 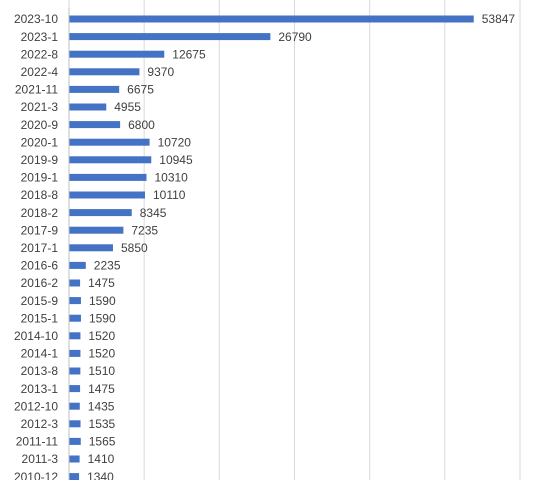 I want to click on y-tick-label: 2016-2, so click(x=40, y=283).